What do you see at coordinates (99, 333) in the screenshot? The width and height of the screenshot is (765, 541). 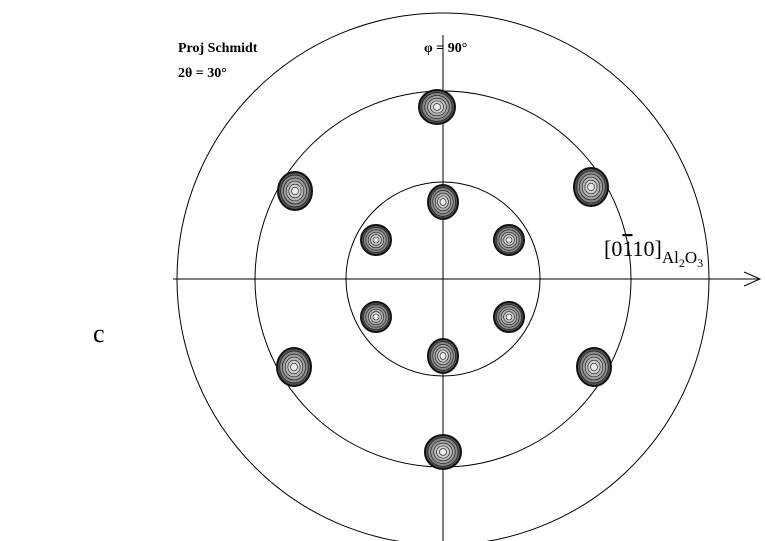 I see `panel-label: c` at bounding box center [99, 333].